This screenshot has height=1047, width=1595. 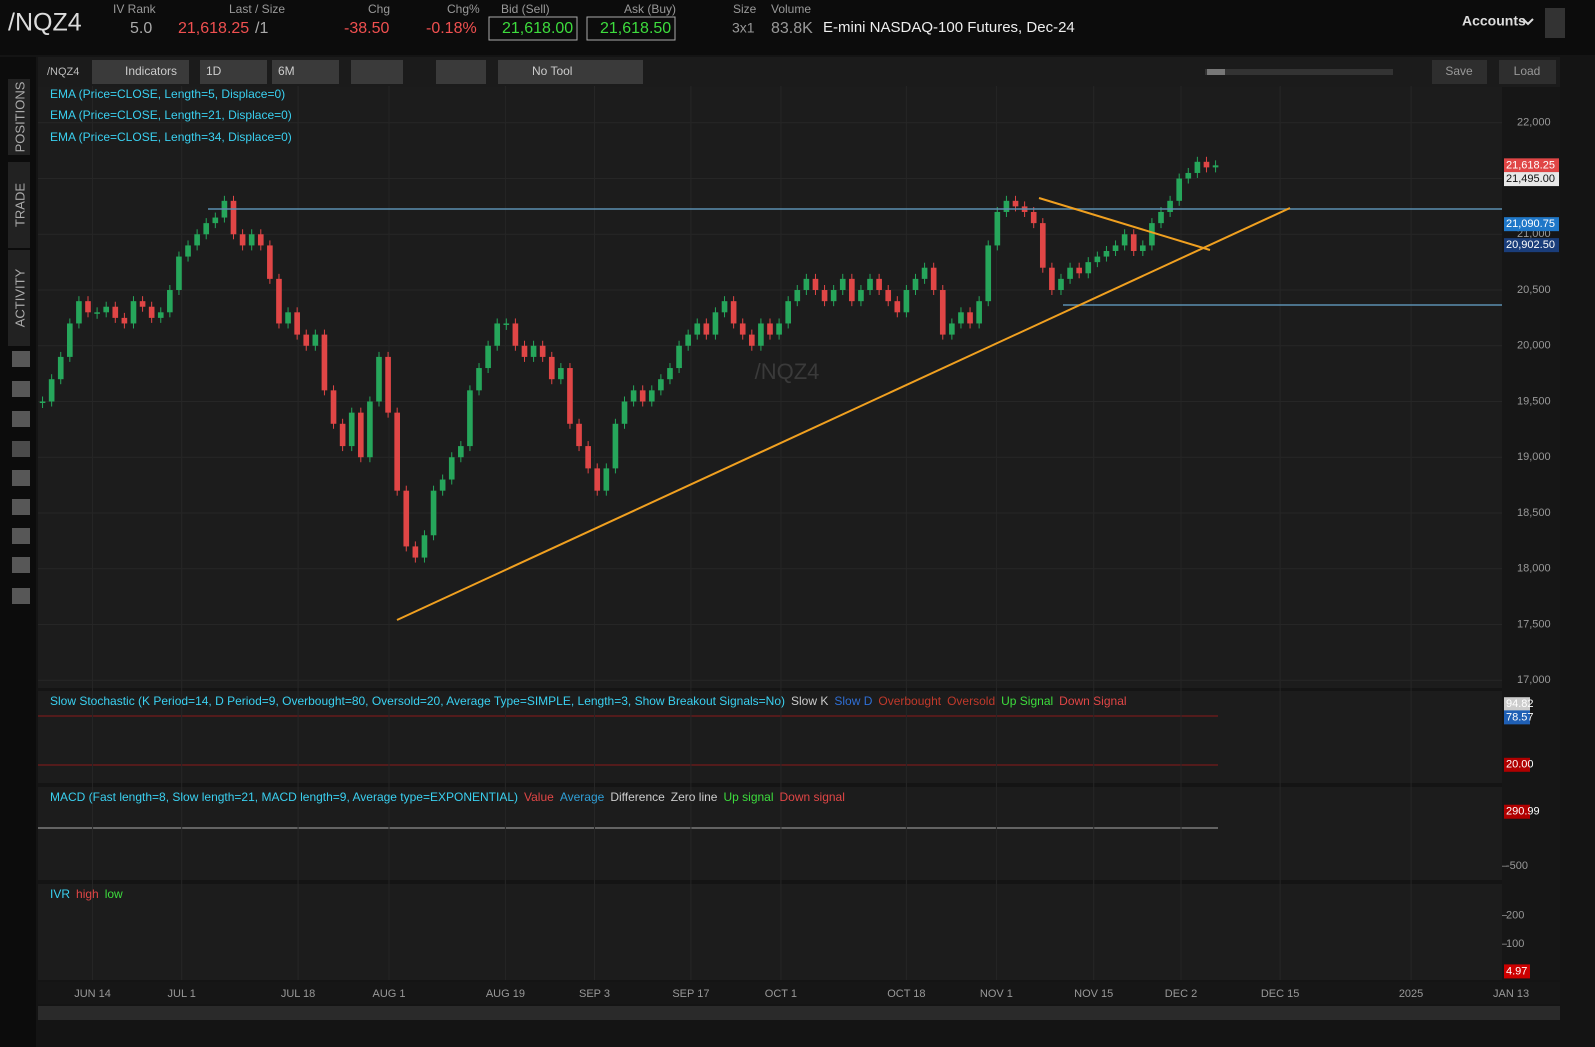 What do you see at coordinates (1534, 457) in the screenshot?
I see `y-tick-label: 19,000` at bounding box center [1534, 457].